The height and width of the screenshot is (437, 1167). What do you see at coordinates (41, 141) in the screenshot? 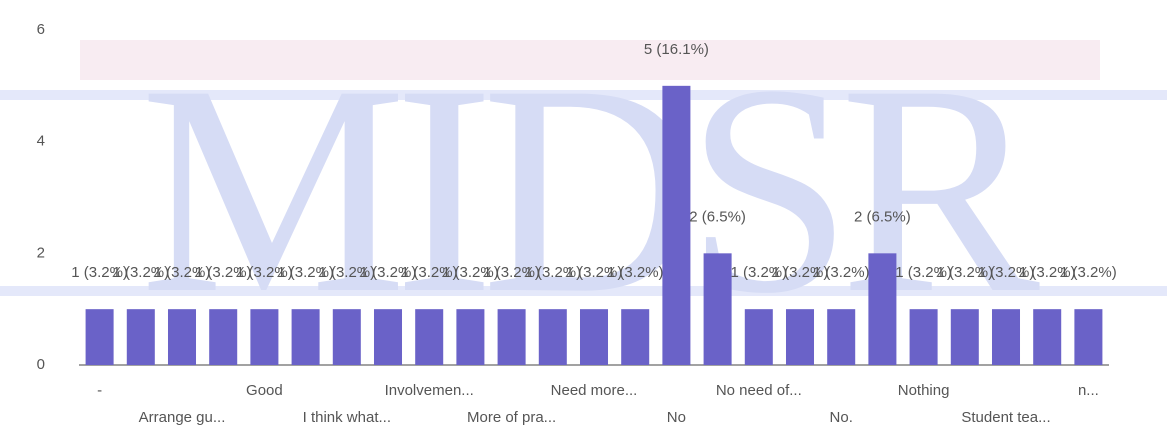
I see `y-tick-label: 4` at bounding box center [41, 141].